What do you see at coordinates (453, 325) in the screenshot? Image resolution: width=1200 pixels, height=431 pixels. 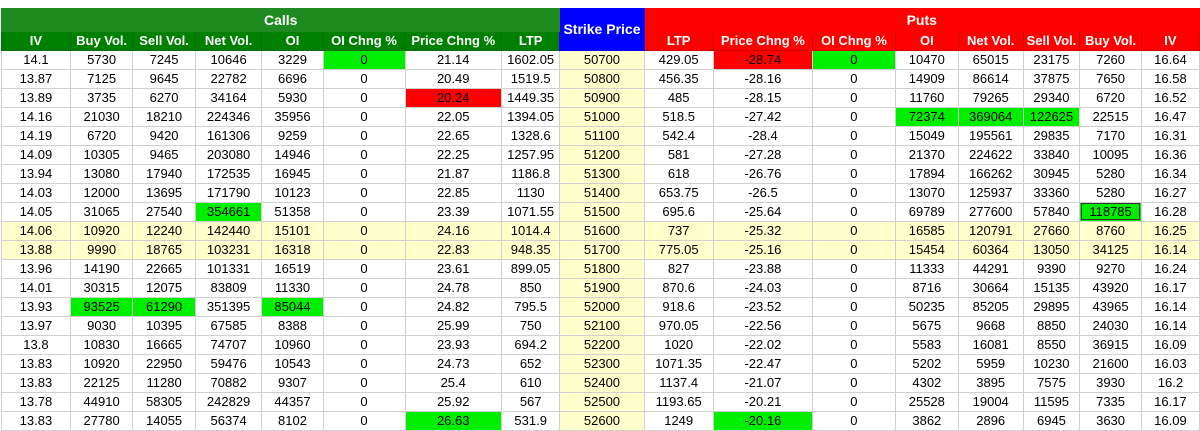 I see `calls-price-chng-cell: 25.99` at bounding box center [453, 325].